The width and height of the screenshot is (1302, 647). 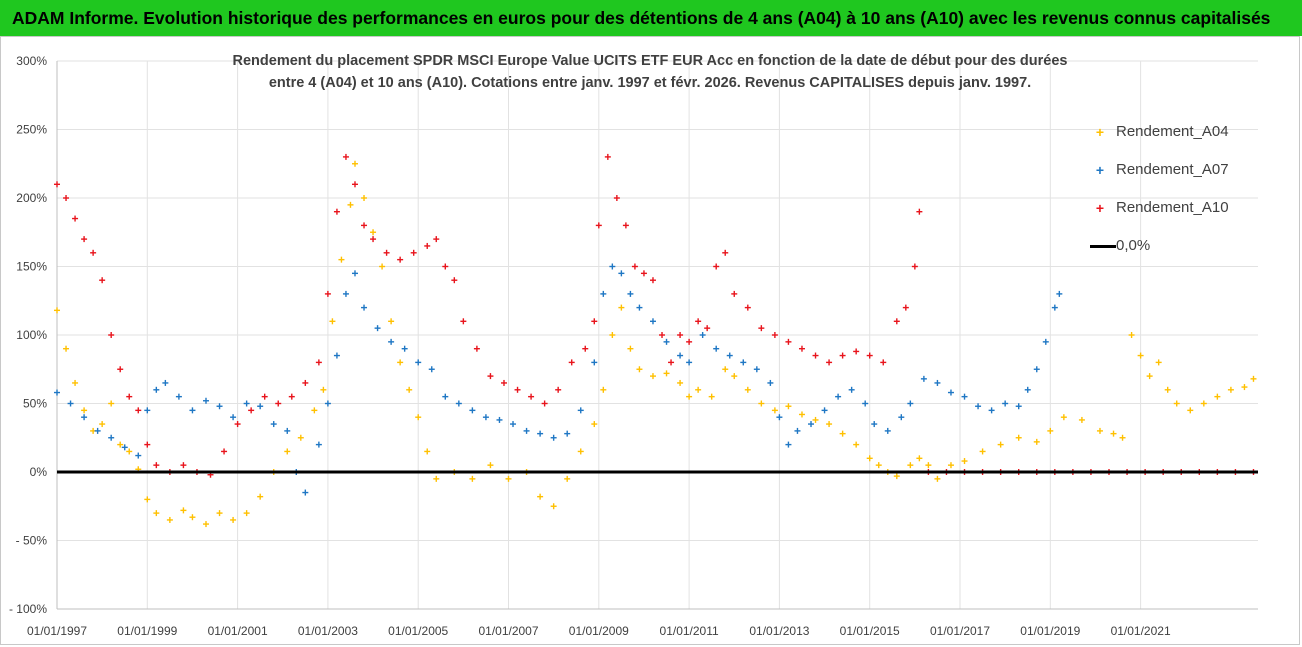 I want to click on x-tick-label: 01/01/2011, so click(x=689, y=631).